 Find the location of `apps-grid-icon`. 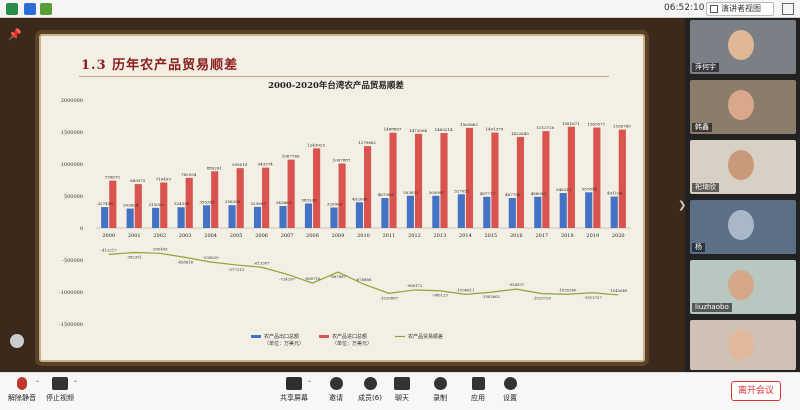

apps-grid-icon is located at coordinates (478, 383).